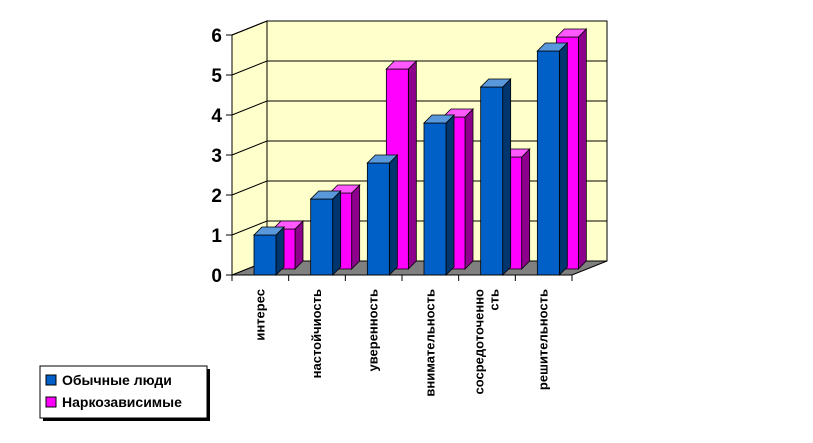 The width and height of the screenshot is (813, 443). I want to click on y-tick-label: 6, so click(216, 36).